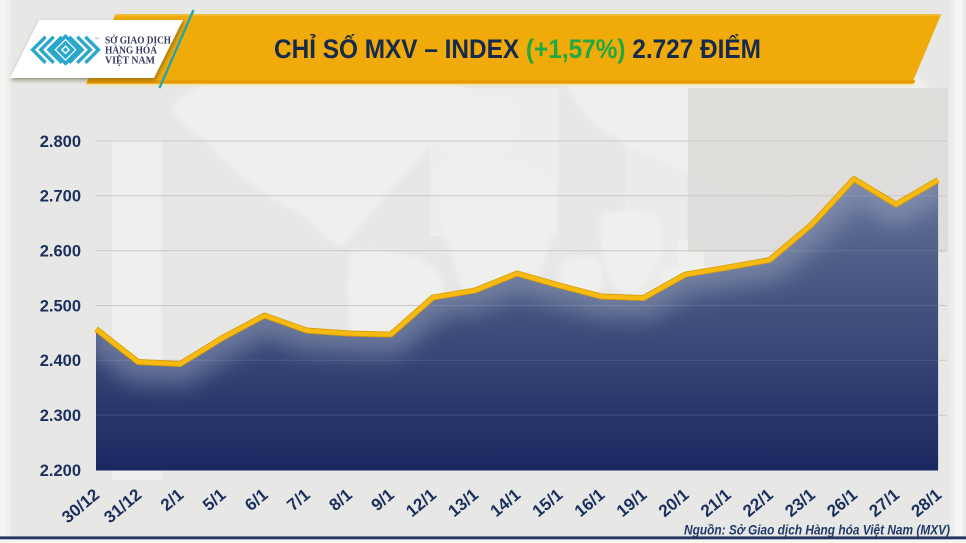 The height and width of the screenshot is (543, 966). Describe the element at coordinates (60, 306) in the screenshot. I see `svg-text: 2.500` at that location.